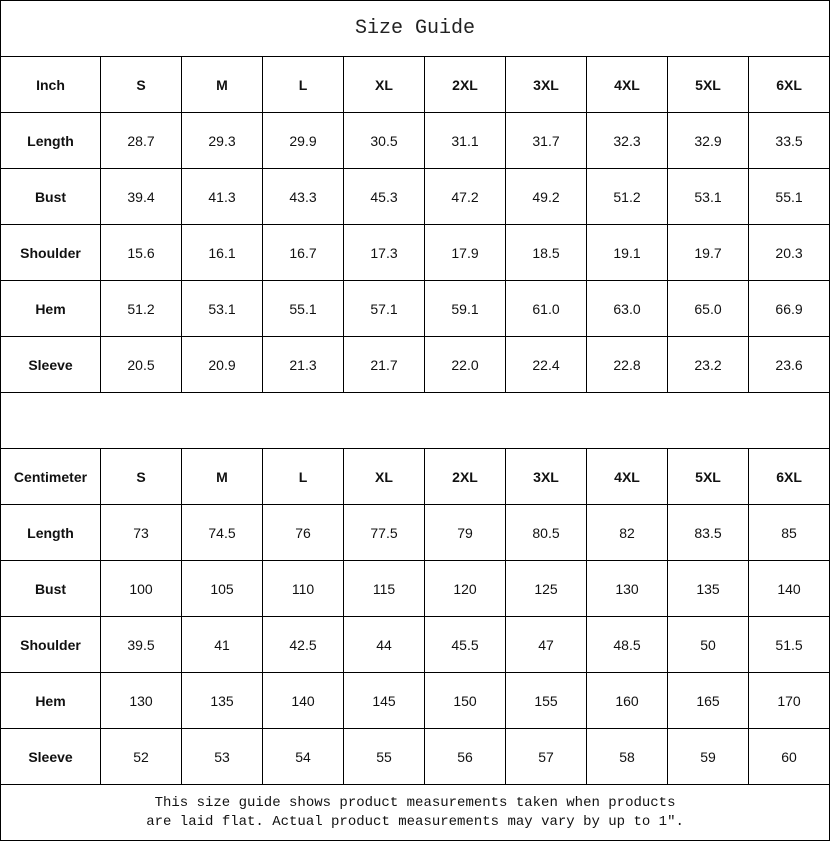 The height and width of the screenshot is (842, 831). What do you see at coordinates (546, 252) in the screenshot?
I see `measurement-cell: 18.5` at bounding box center [546, 252].